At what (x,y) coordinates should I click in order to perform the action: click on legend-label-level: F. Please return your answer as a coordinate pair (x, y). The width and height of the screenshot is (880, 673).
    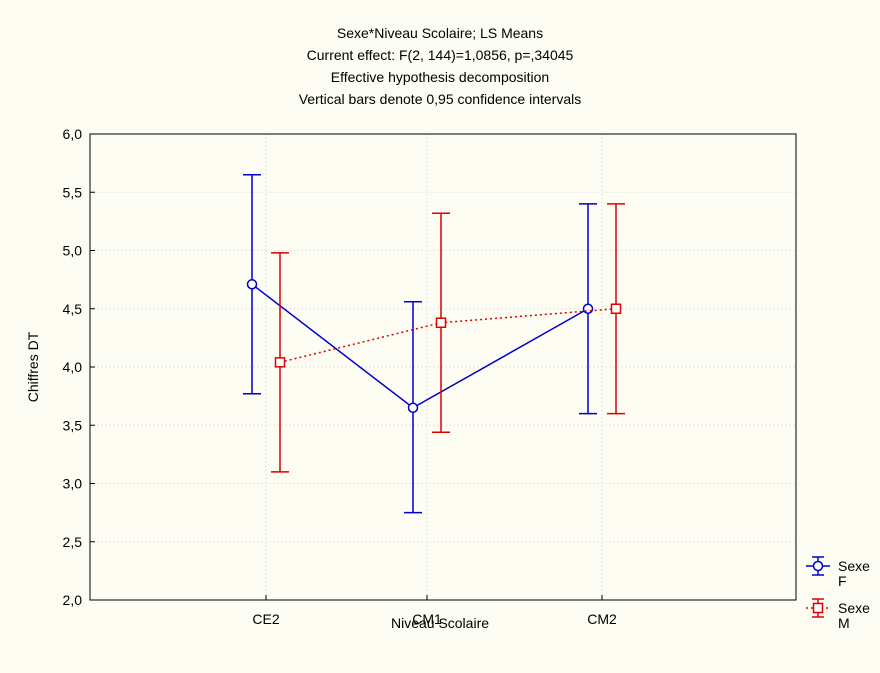
    Looking at the image, I should click on (842, 581).